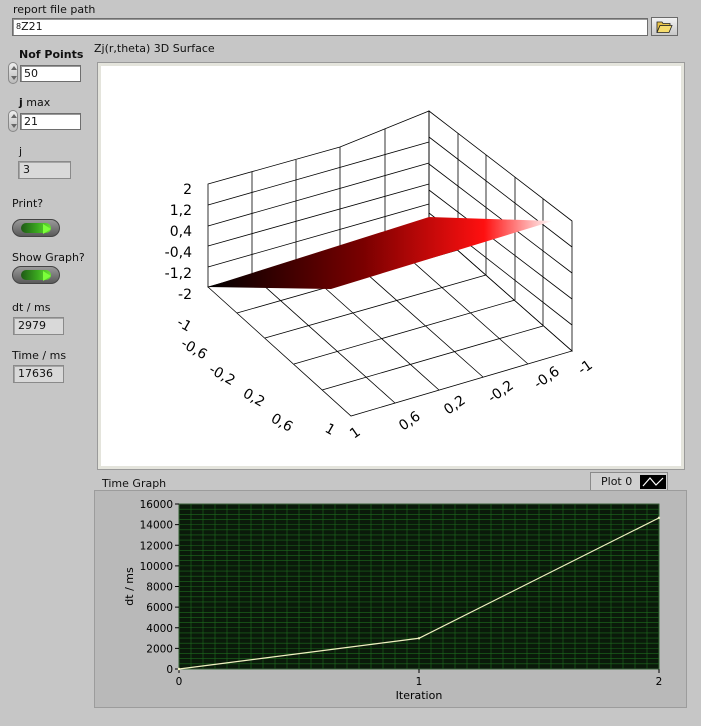  Describe the element at coordinates (54, 9) in the screenshot. I see `report-path-label: report file path` at that location.